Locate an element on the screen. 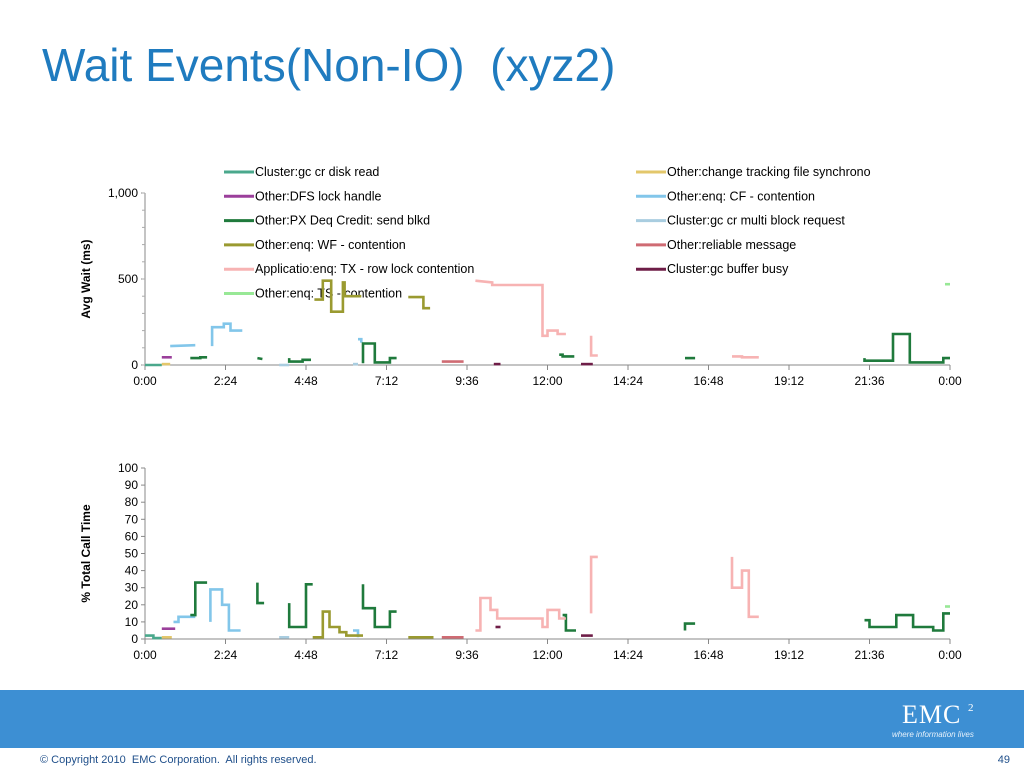 This screenshot has height=768, width=1024. legend-label: Other:DFS lock handle is located at coordinates (318, 196).